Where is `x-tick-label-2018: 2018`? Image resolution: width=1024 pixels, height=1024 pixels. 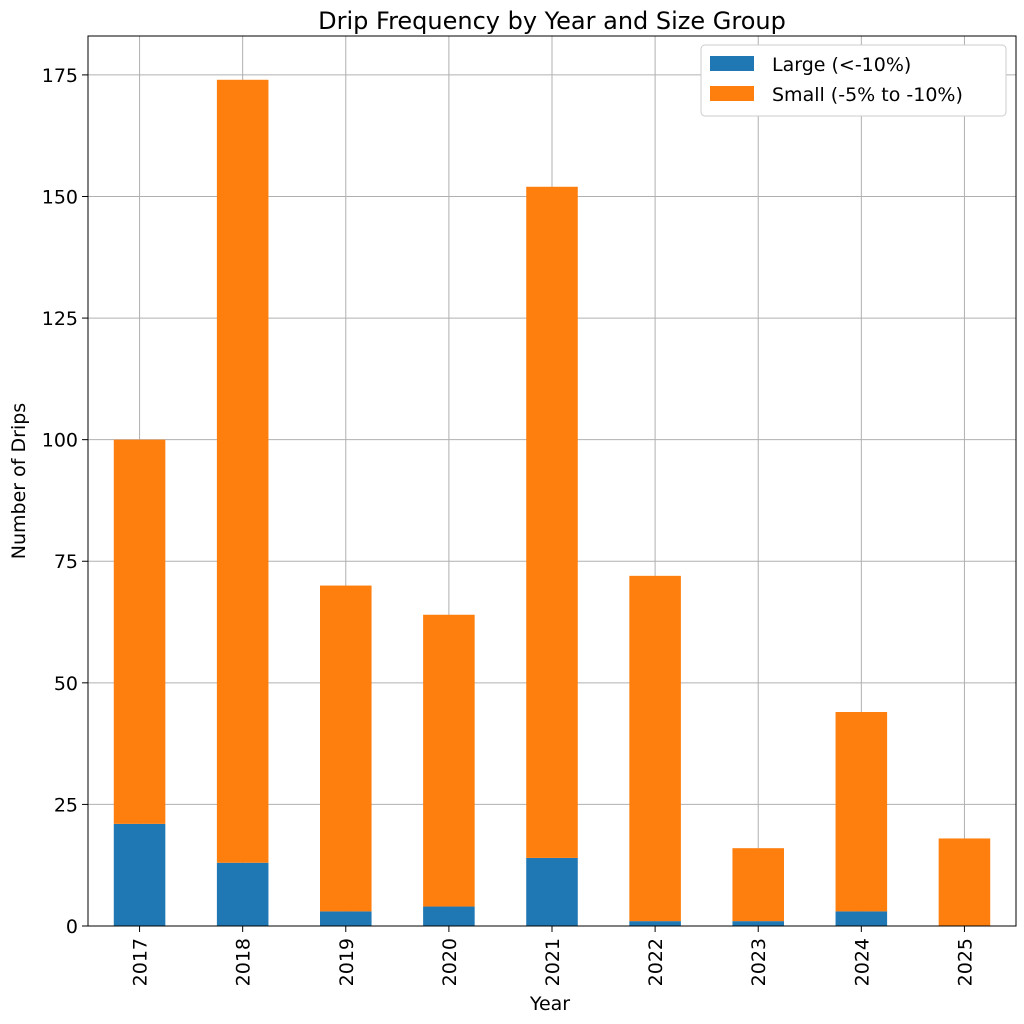 x-tick-label-2018: 2018 is located at coordinates (244, 962).